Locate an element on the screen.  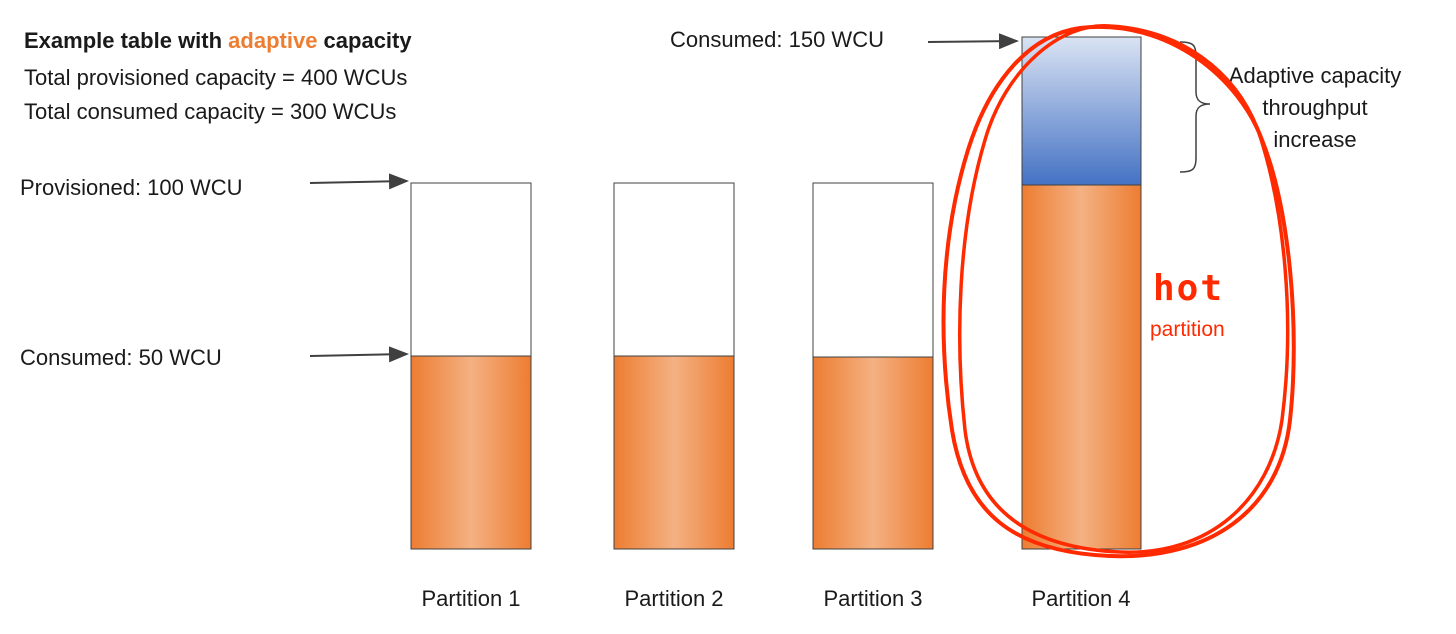
title-accent: adaptive is located at coordinates (273, 40).